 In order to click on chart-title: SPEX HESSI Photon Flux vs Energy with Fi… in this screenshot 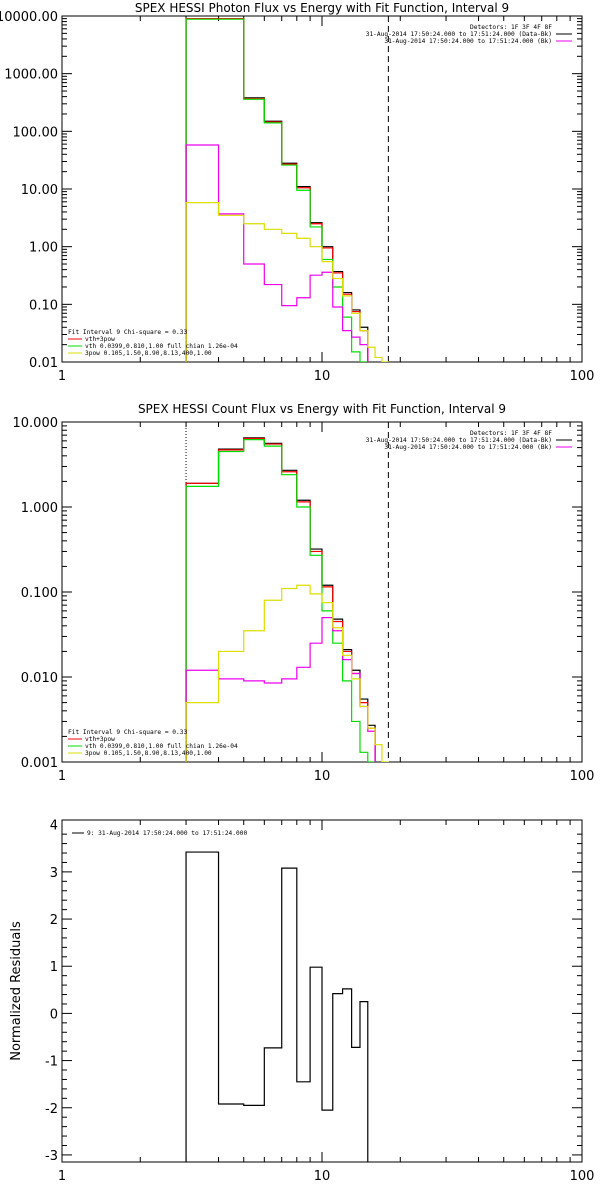, I will do `click(322, 8)`.